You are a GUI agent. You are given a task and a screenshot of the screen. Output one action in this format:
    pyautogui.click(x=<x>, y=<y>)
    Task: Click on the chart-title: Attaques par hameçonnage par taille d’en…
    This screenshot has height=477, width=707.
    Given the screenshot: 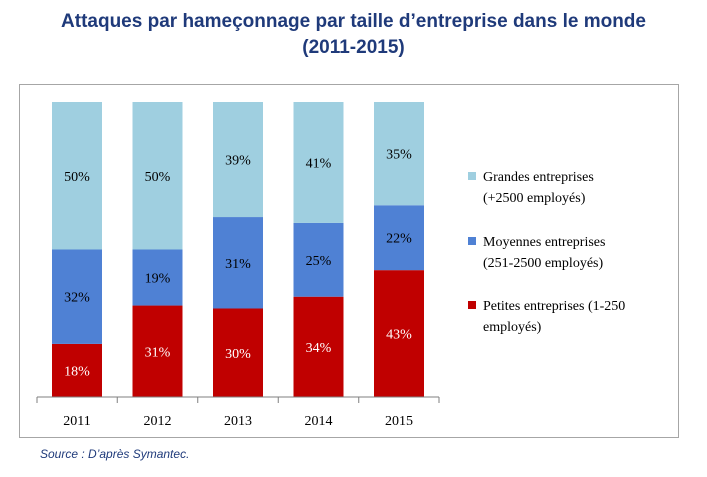 What is the action you would take?
    pyautogui.click(x=353, y=21)
    